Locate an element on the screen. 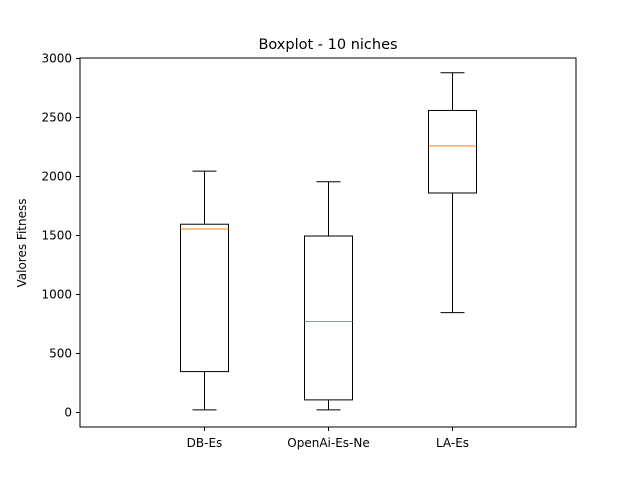 The height and width of the screenshot is (480, 640). y-tick-label-2500: 2500 is located at coordinates (56, 118).